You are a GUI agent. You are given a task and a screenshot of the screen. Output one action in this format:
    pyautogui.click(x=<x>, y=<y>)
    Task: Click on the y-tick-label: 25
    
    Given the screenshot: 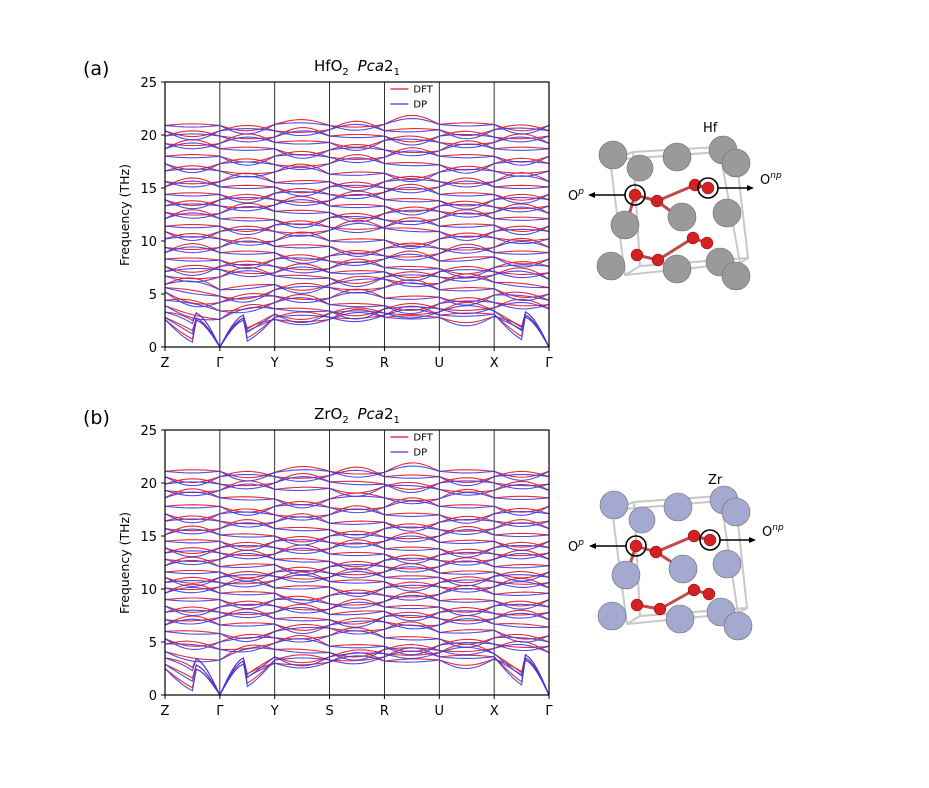 What is the action you would take?
    pyautogui.click(x=148, y=431)
    